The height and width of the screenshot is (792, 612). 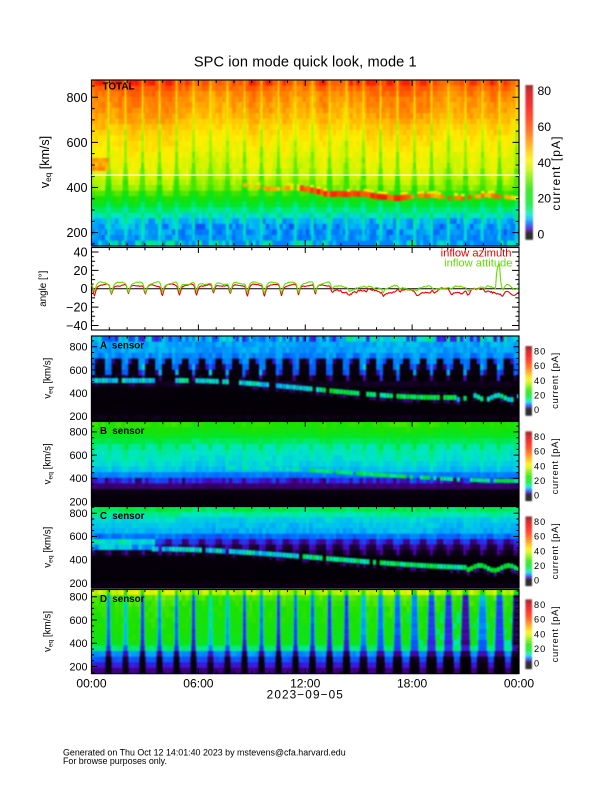 I want to click on svg-text:SPC ion mode quick look, mode: SPC ion mode quick look, mode 1, so click(x=305, y=62).